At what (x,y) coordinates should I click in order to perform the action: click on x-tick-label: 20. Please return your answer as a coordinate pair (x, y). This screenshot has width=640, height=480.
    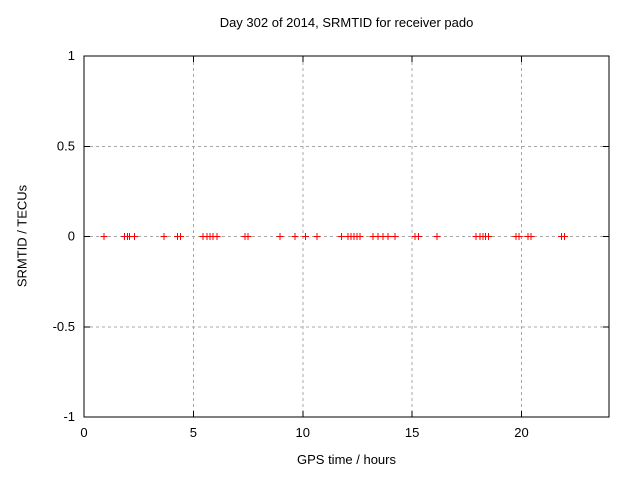
    Looking at the image, I should click on (521, 432).